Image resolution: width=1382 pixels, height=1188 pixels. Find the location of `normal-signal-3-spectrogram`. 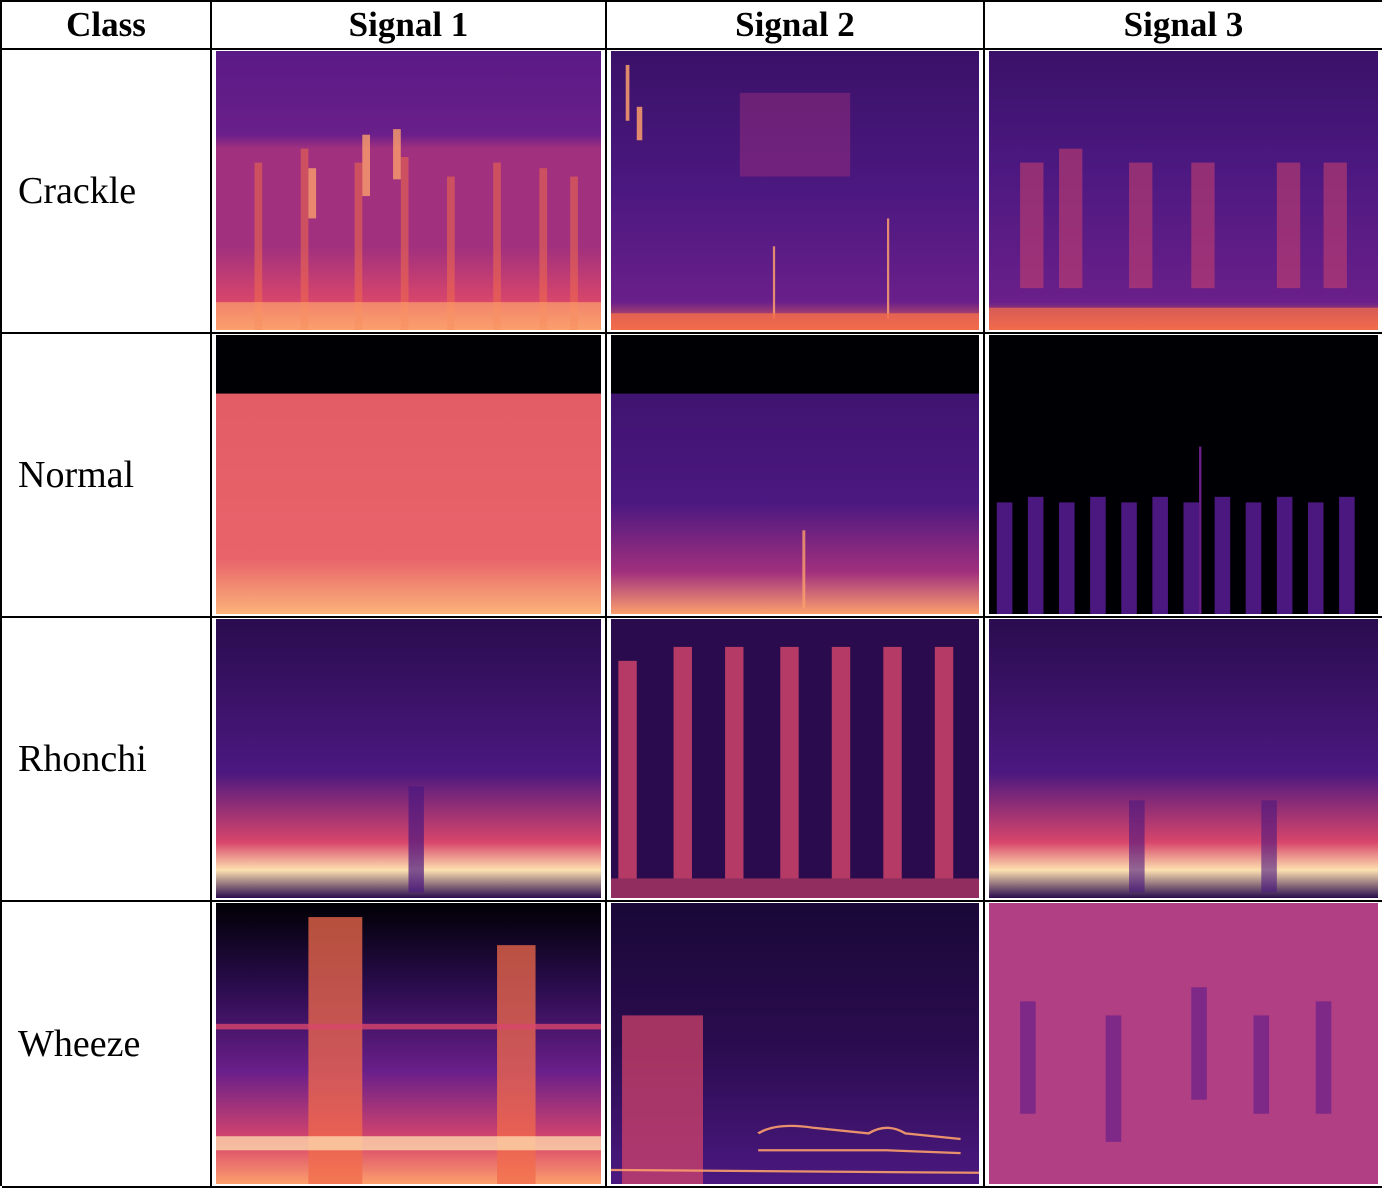

normal-signal-3-spectrogram is located at coordinates (1183, 474).